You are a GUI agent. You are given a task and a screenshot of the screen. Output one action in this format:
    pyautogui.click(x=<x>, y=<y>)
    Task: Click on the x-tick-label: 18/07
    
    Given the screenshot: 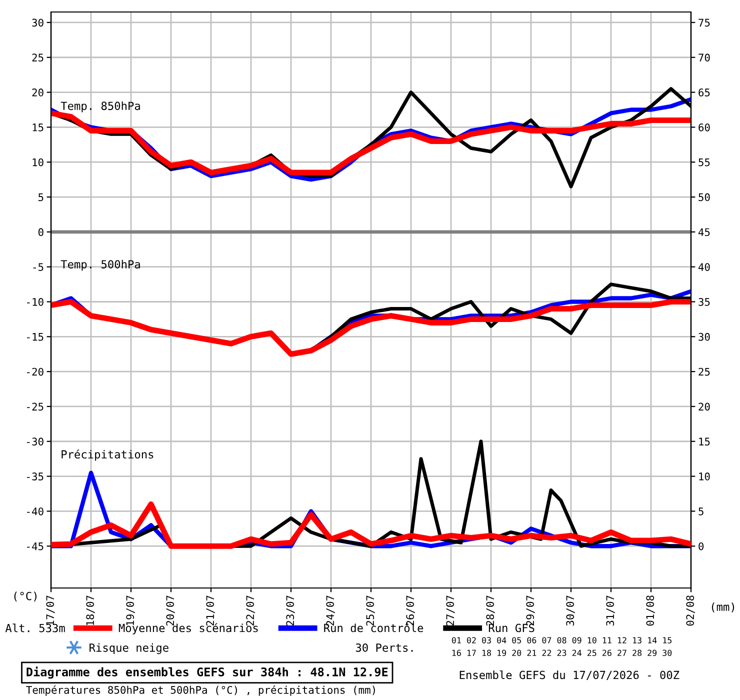 What is the action you would take?
    pyautogui.click(x=90, y=611)
    